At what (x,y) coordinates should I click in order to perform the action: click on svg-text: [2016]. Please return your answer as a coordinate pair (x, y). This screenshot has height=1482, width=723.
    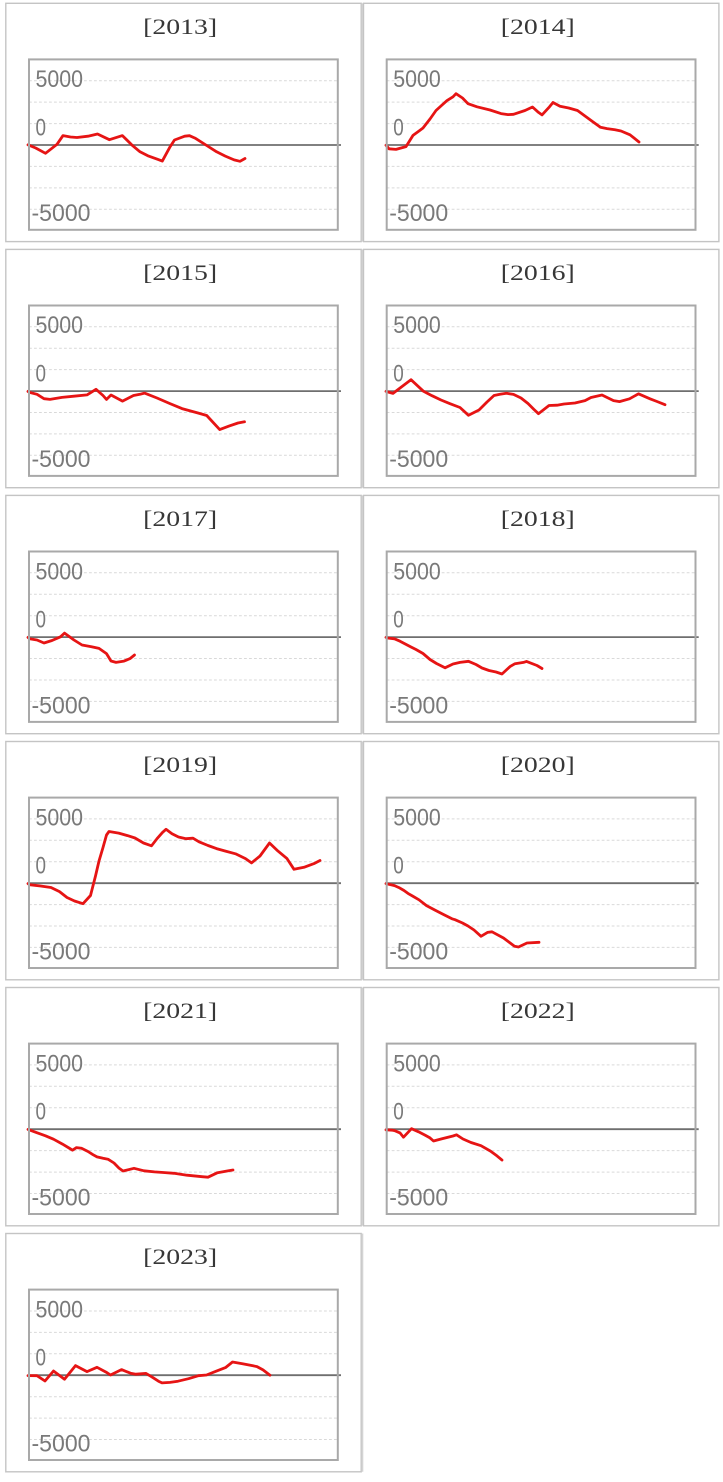
    Looking at the image, I should click on (538, 272).